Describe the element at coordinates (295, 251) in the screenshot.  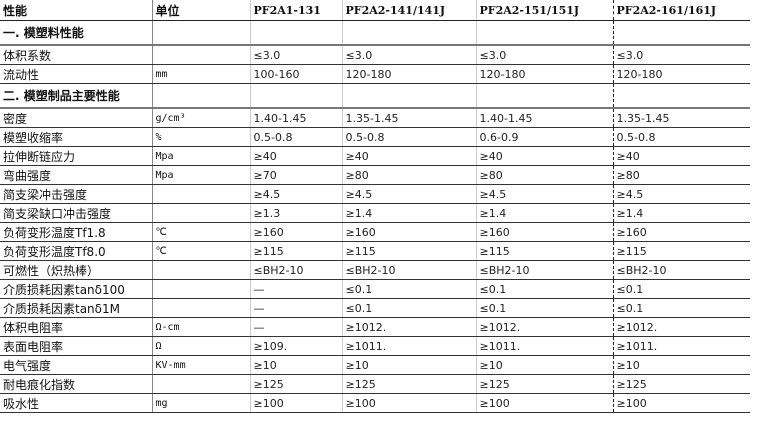
I see `cell-pf2a1-131: ≥115` at that location.